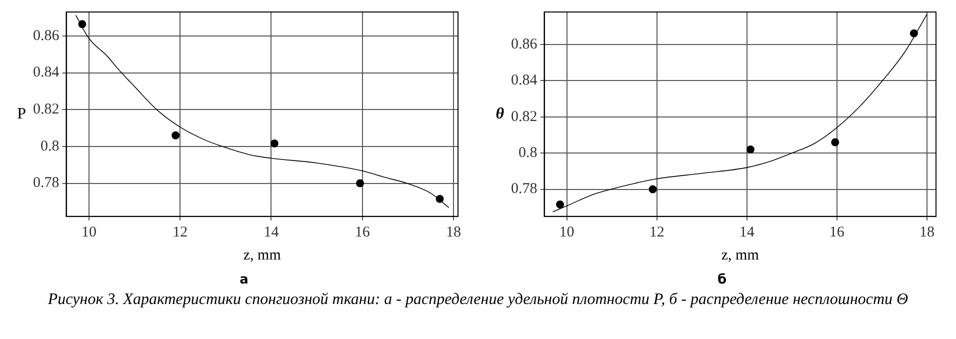  I want to click on text: а, so click(244, 280).